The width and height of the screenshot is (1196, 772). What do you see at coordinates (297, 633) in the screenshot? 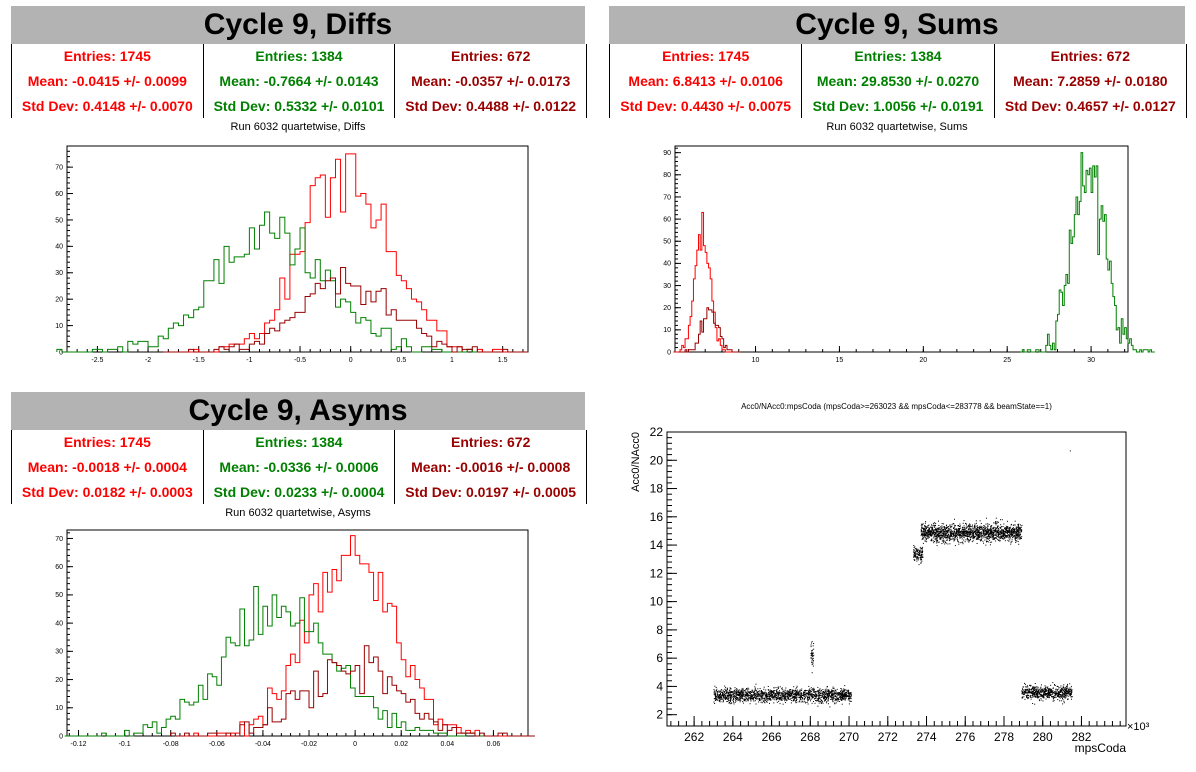
I see `plot-frame` at bounding box center [297, 633].